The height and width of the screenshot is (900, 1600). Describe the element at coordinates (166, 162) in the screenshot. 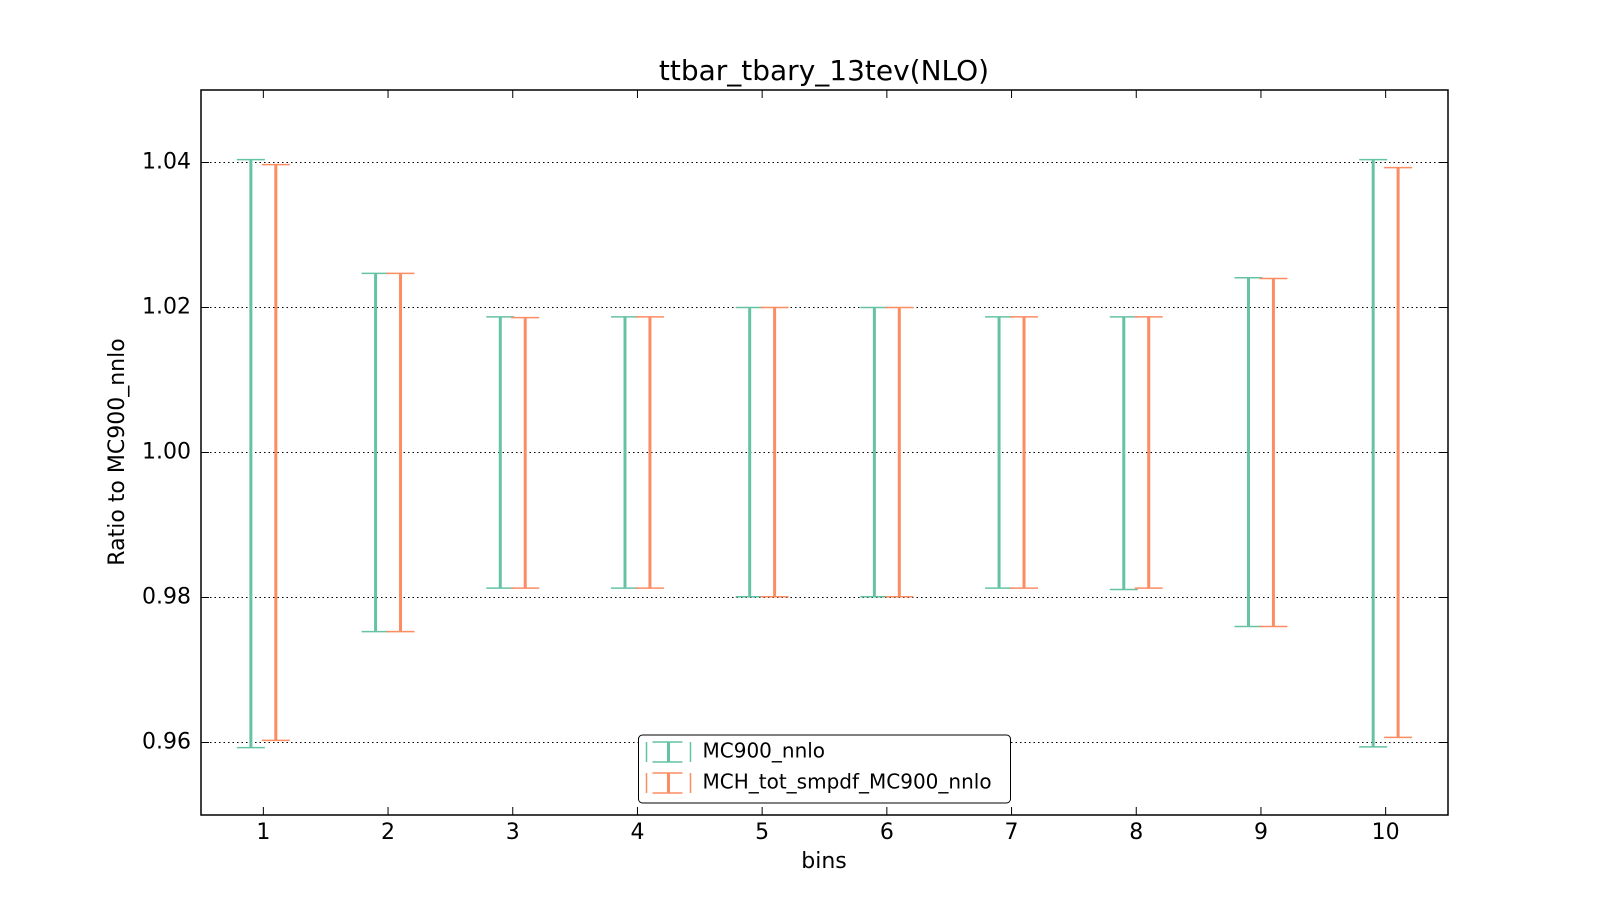

I see `y-tick-label: 1.04` at that location.